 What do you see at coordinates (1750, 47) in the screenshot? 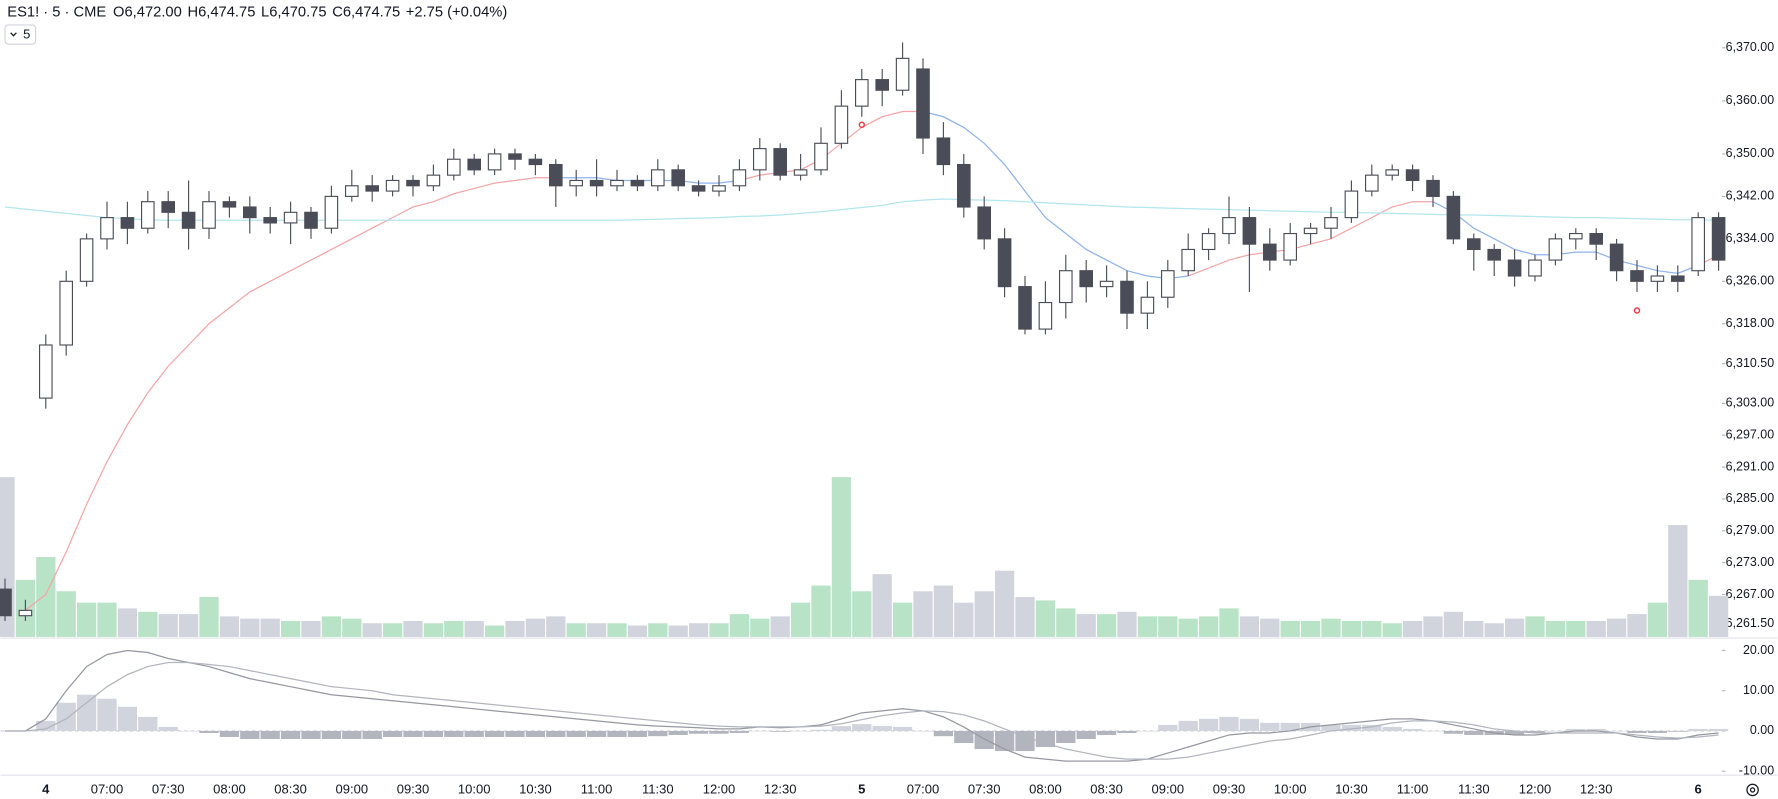
I see `y-tick-label: 6,370.00` at bounding box center [1750, 47].